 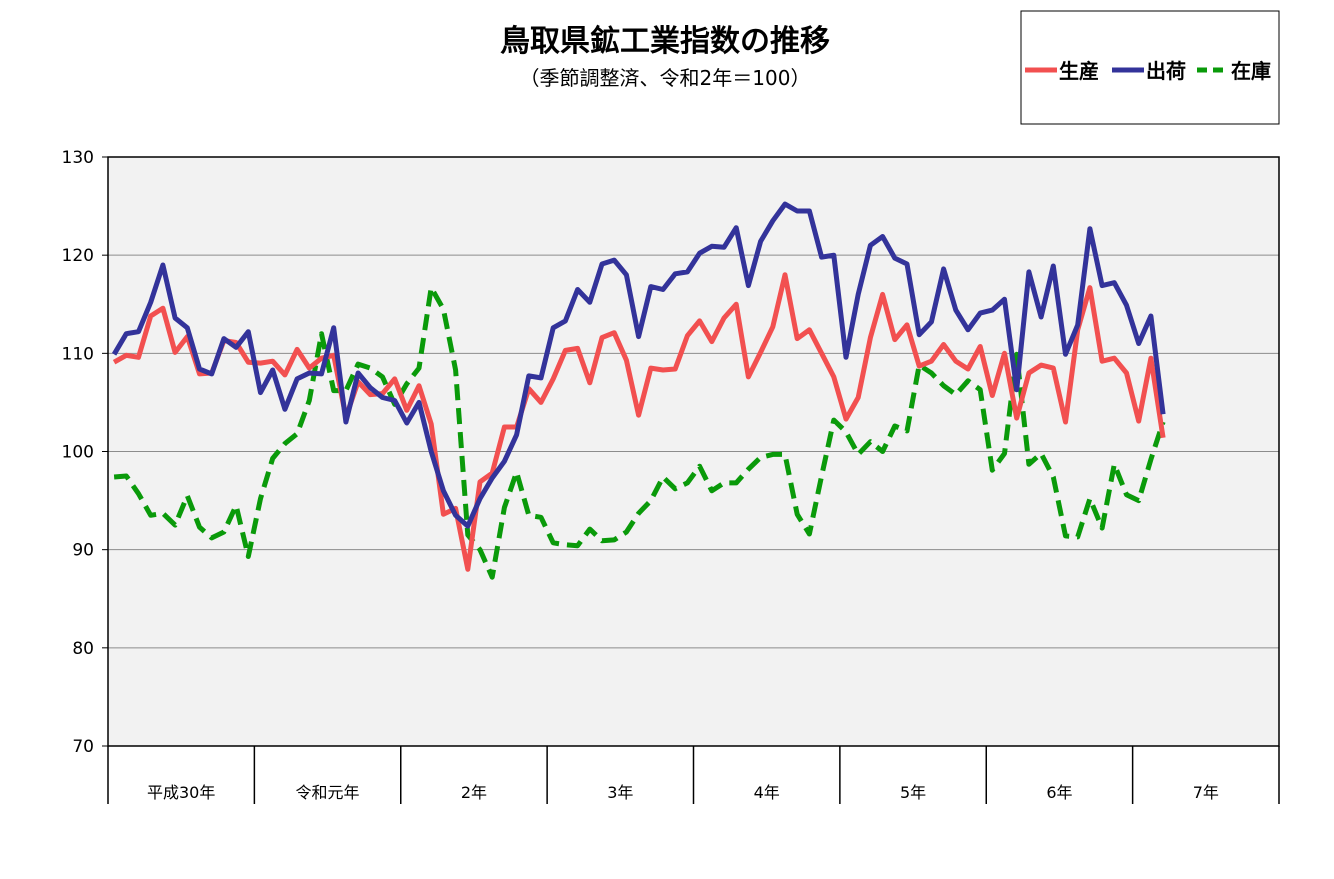 I want to click on legend-label-在庫: 在庫, so click(x=1251, y=71).